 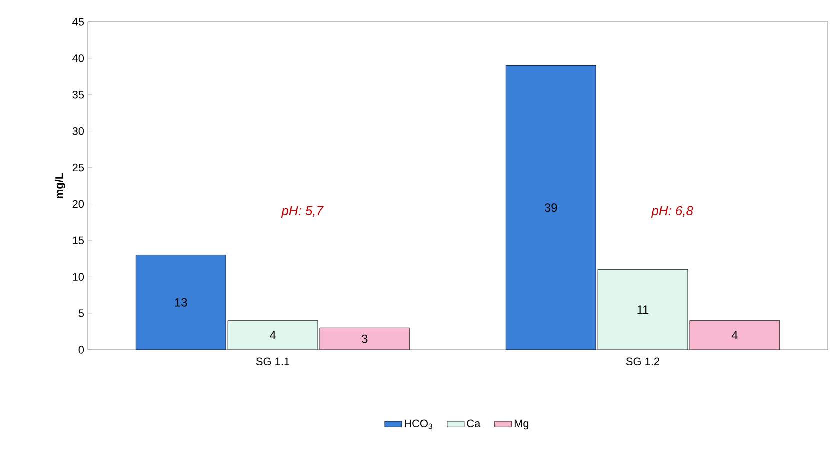 What do you see at coordinates (672, 212) in the screenshot?
I see `annotation: pH: 6,8` at bounding box center [672, 212].